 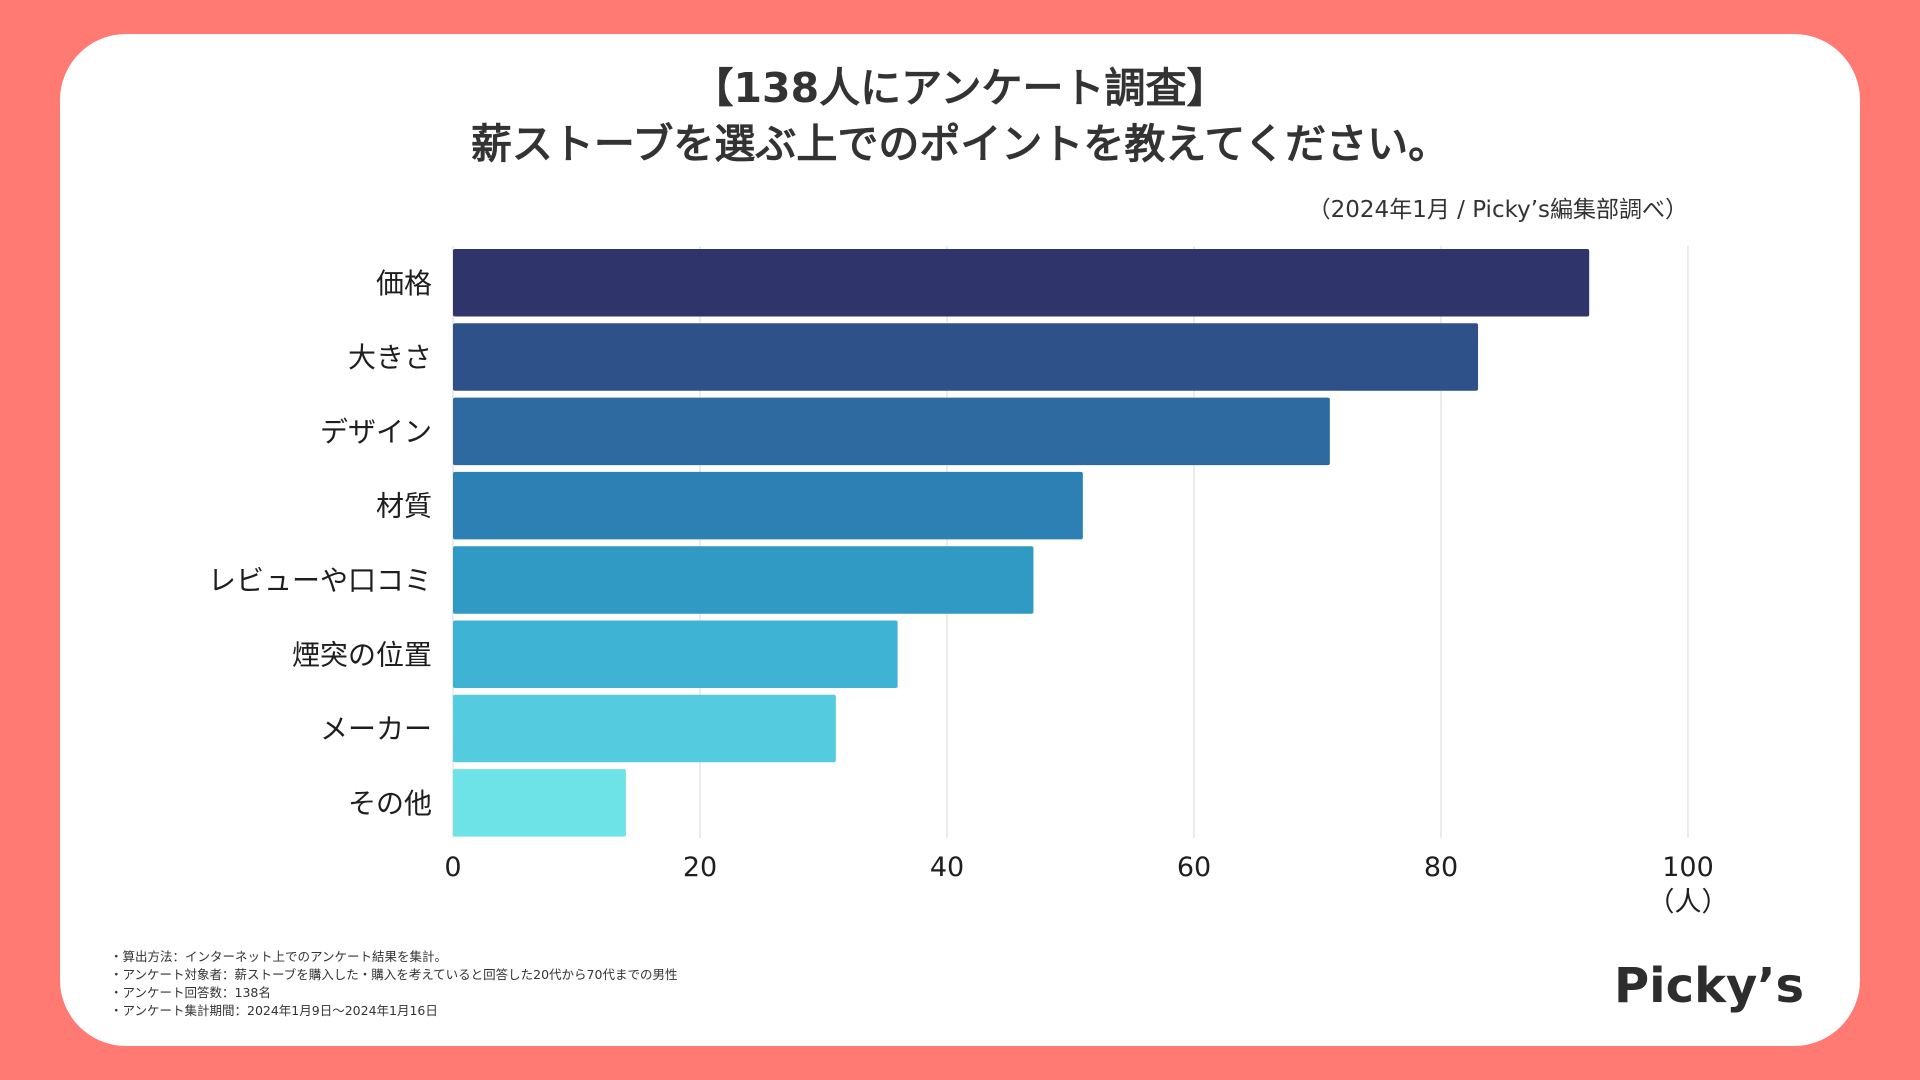 I want to click on category-label: メーカー, so click(x=376, y=729).